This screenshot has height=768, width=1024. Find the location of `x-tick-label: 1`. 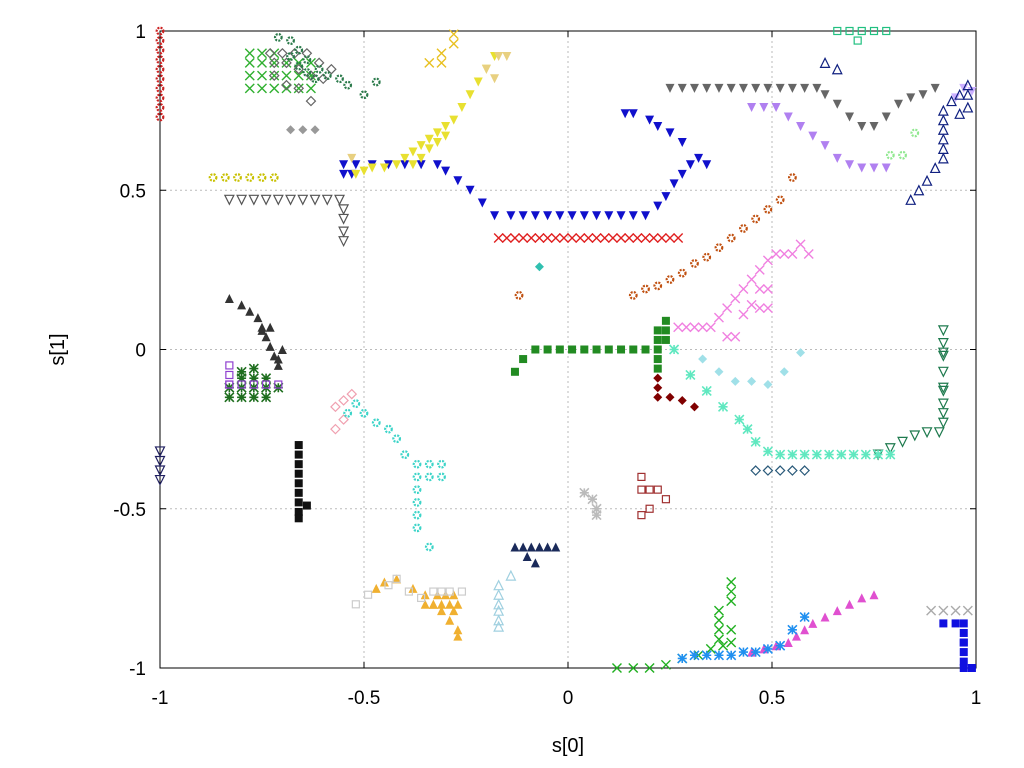

x-tick-label: 1 is located at coordinates (976, 698).